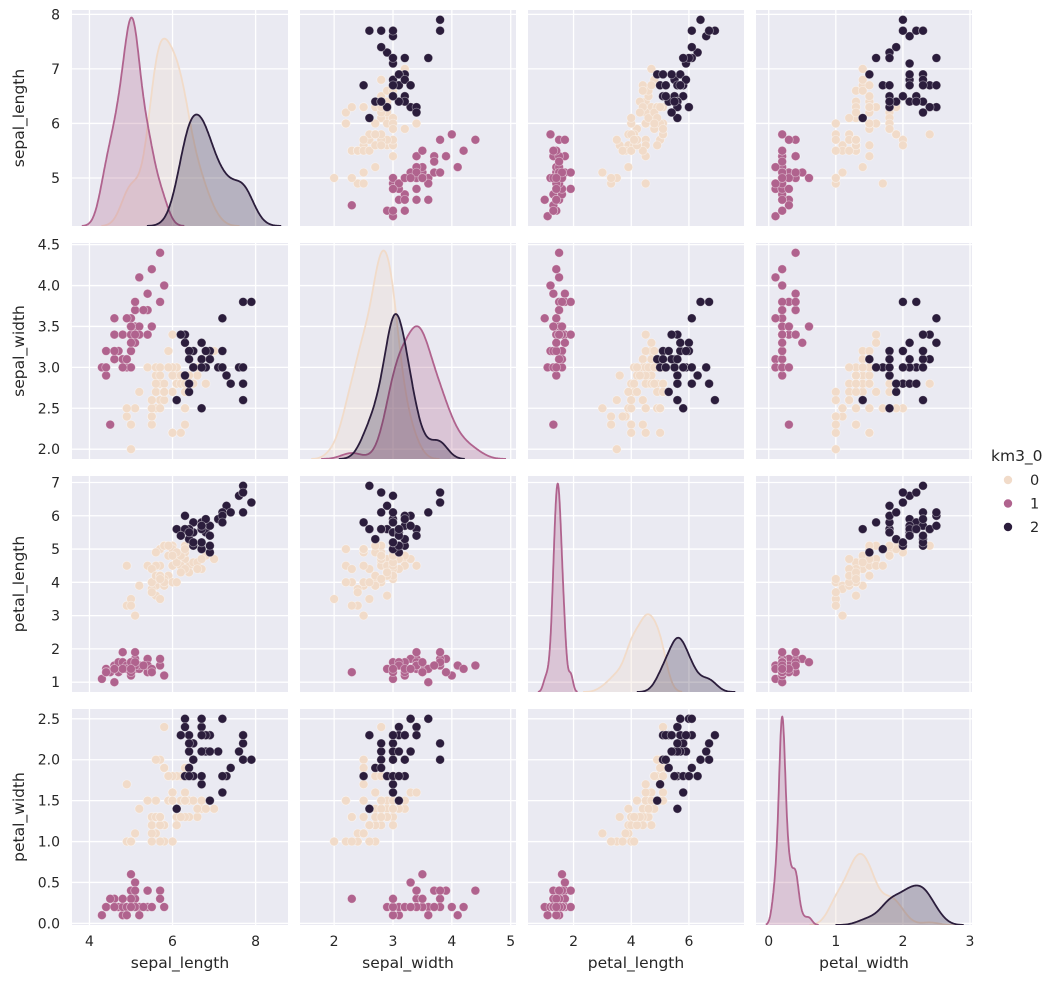 This screenshot has height=983, width=1061. Describe the element at coordinates (573, 942) in the screenshot. I see `x-tick-label: 2` at that location.